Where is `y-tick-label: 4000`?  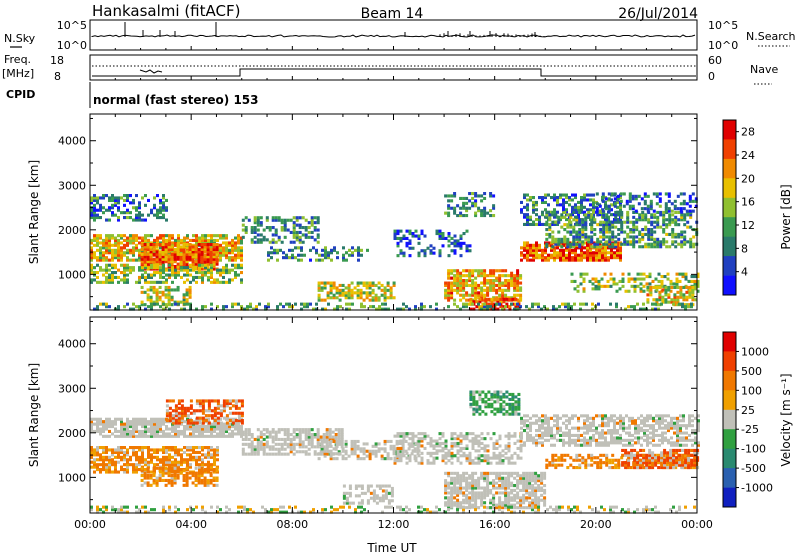
y-tick-label: 4000 is located at coordinates (72, 141).